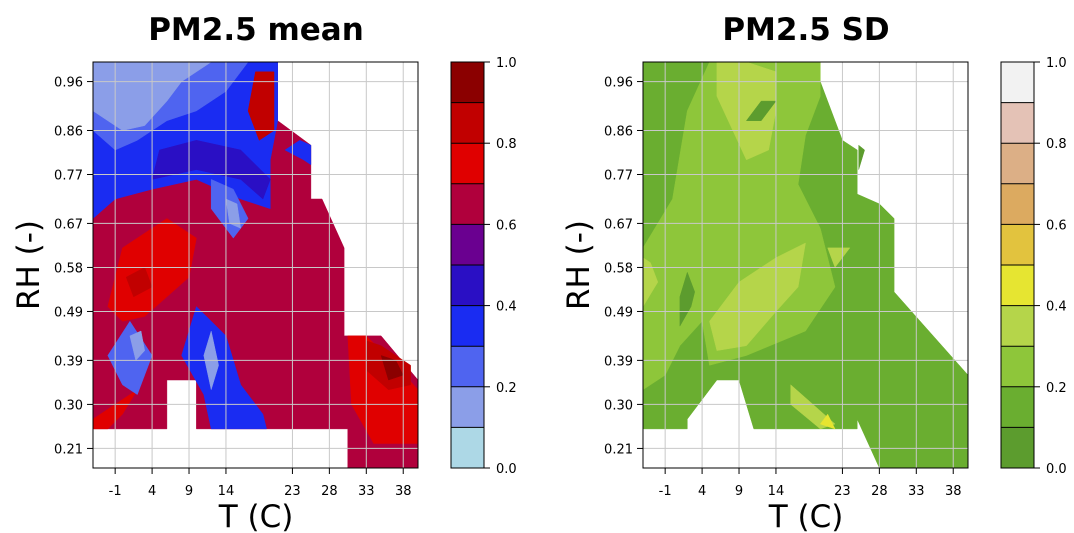 The height and width of the screenshot is (533, 1074). Describe the element at coordinates (618, 83) in the screenshot. I see `sd-y-tick-label: 0.96` at that location.